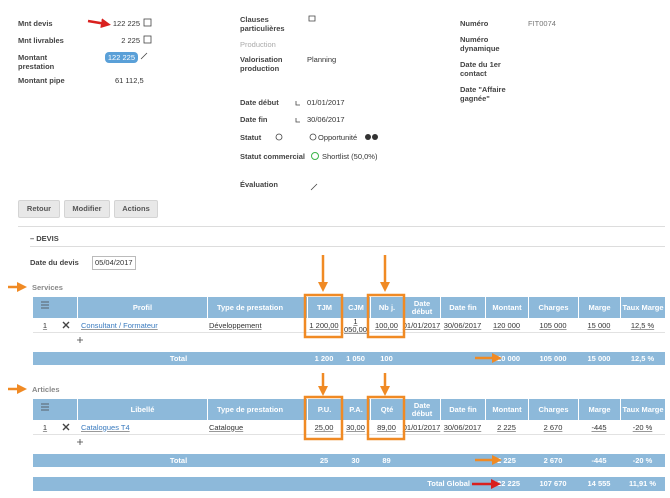 This screenshot has width=670, height=498. I want to click on table-cell: Consultant / Formateur, so click(119, 325).